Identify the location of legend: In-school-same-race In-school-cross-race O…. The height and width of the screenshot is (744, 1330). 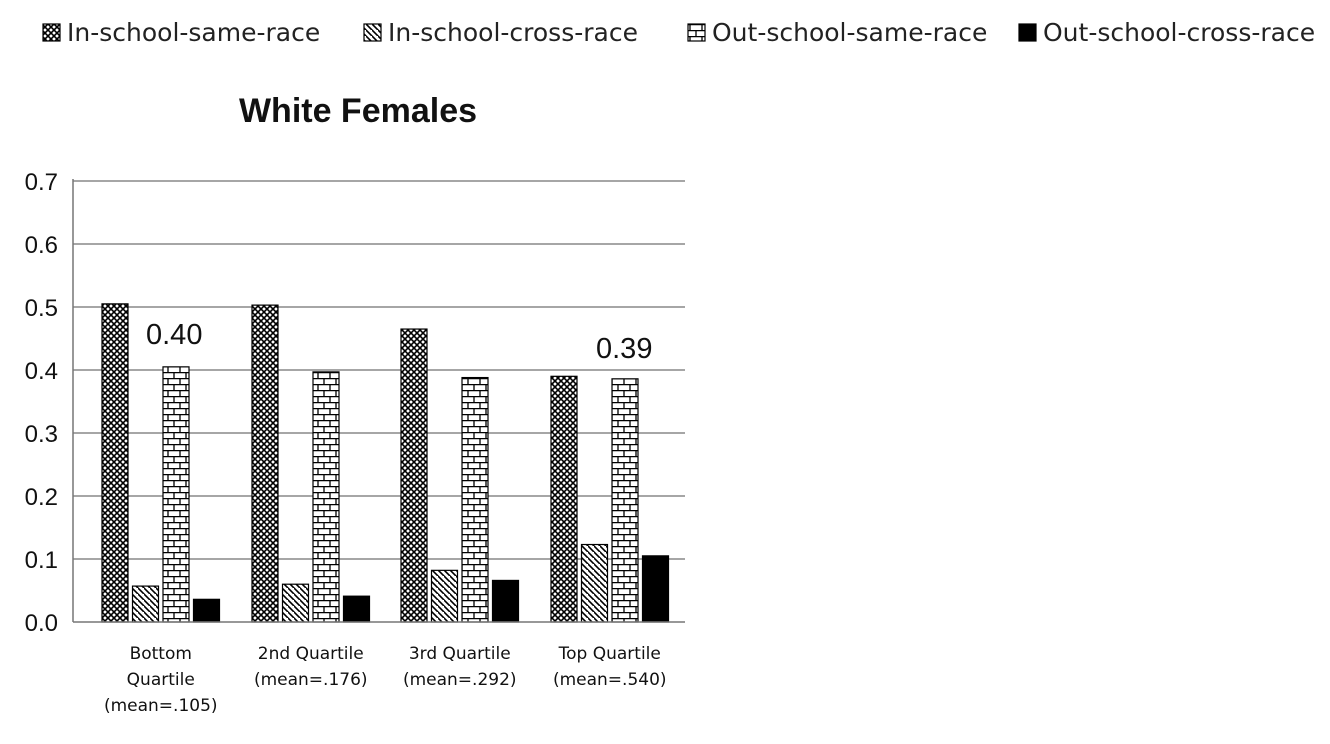
(678, 32).